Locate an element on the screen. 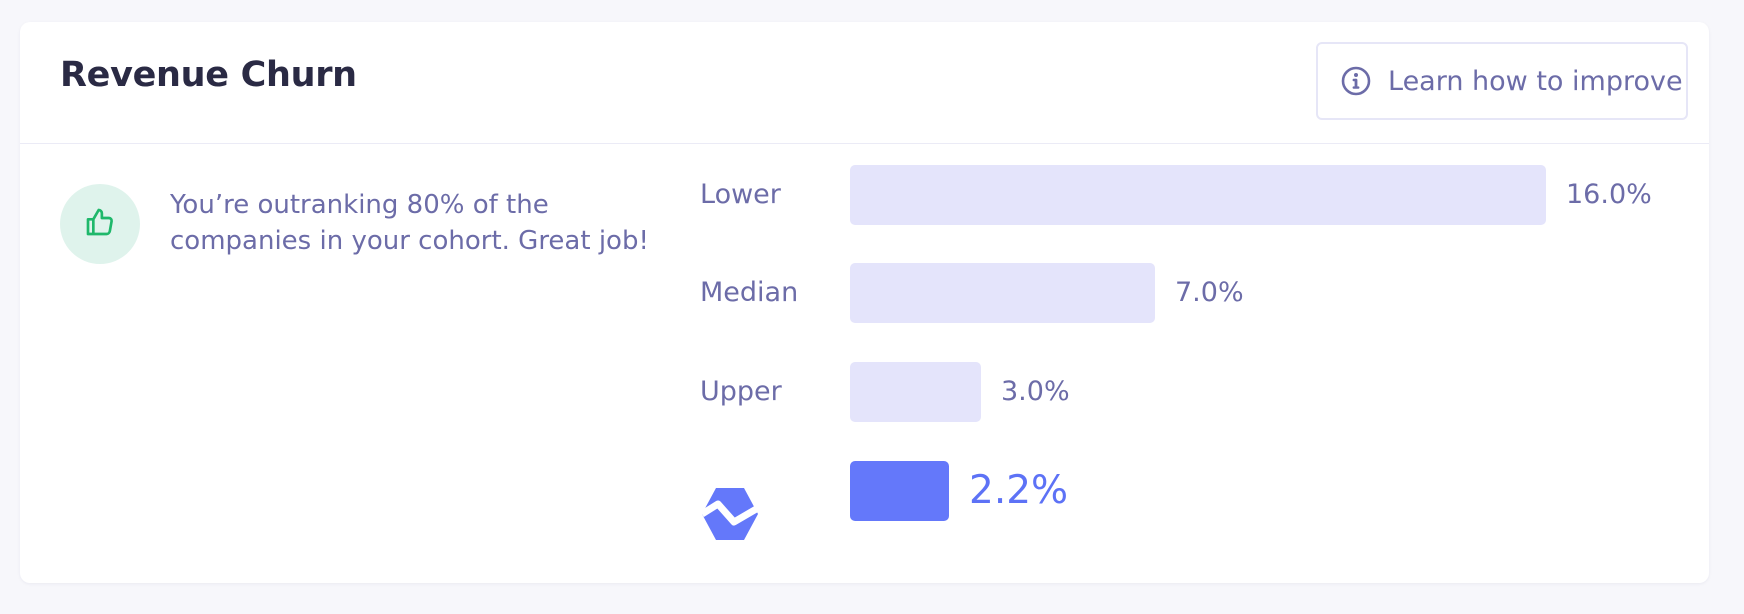 This screenshot has height=614, width=1744. tier-label-lower: Lower is located at coordinates (740, 194).